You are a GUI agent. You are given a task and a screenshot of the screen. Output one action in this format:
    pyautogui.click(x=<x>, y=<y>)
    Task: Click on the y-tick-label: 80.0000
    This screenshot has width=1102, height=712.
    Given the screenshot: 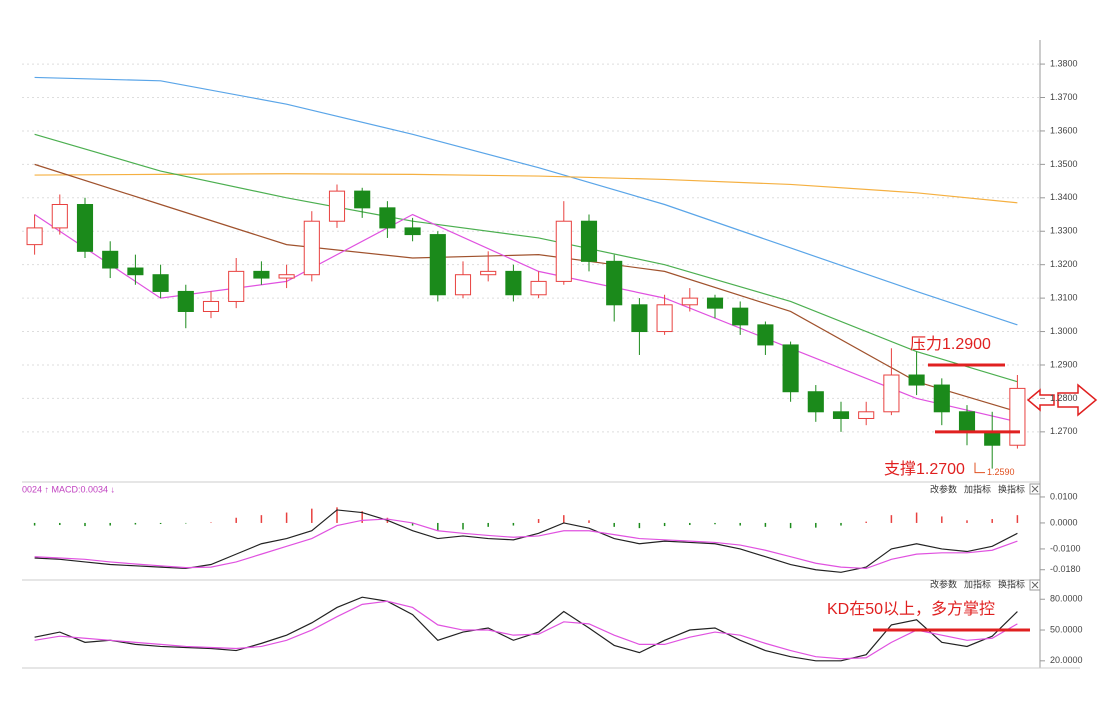 What is the action you would take?
    pyautogui.click(x=1066, y=599)
    